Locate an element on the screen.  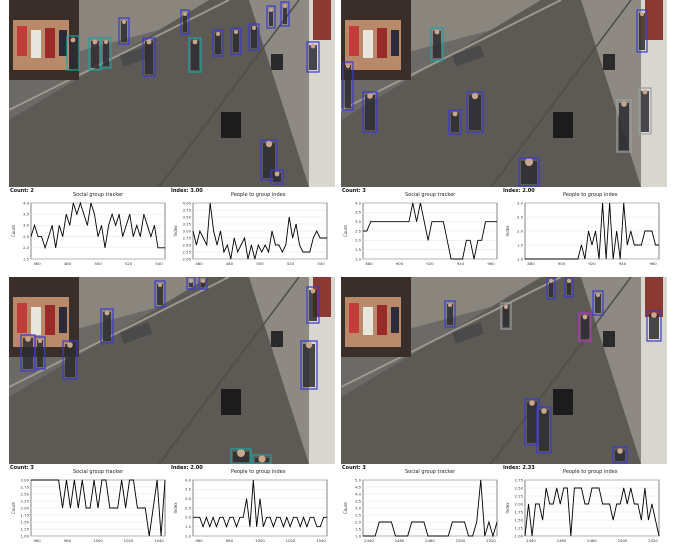
x-tick-label: 460 is located at coordinates (199, 263).